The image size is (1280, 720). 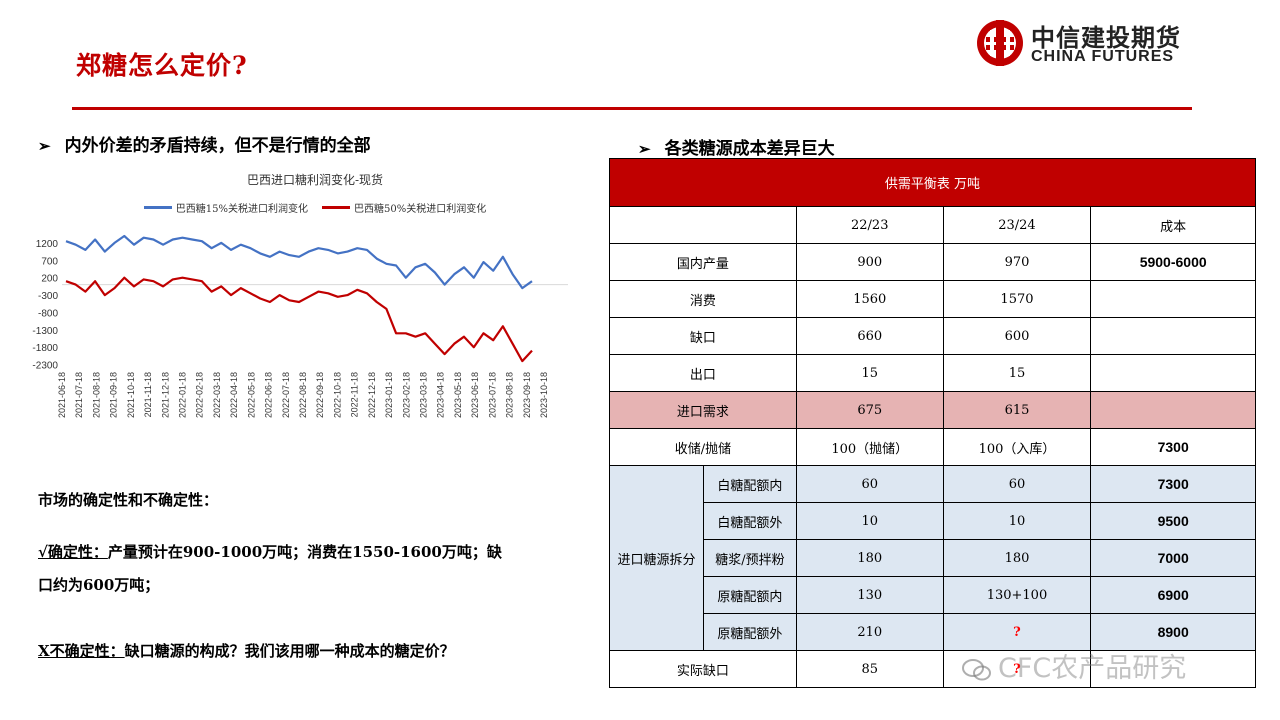 I want to click on table-header: 供需平衡表 万吨, so click(x=932, y=182).